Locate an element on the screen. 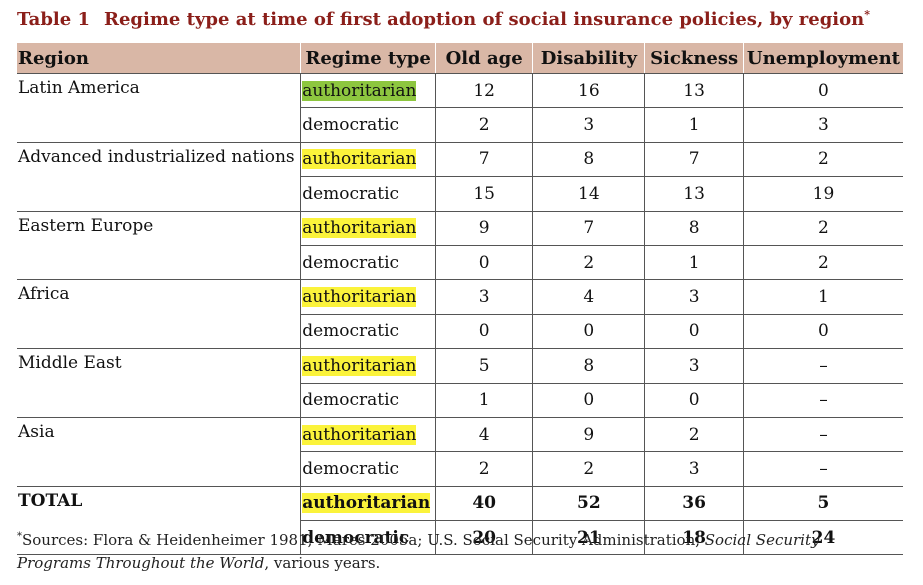 This screenshot has height=585, width=923. table-row: democratic 15 14 13 19 is located at coordinates (460, 194).